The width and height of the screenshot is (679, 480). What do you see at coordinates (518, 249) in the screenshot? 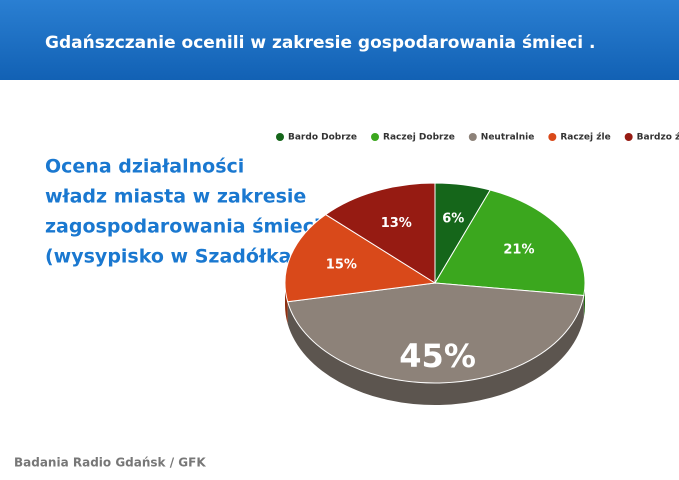
I see `slice-label: 21%` at bounding box center [518, 249].